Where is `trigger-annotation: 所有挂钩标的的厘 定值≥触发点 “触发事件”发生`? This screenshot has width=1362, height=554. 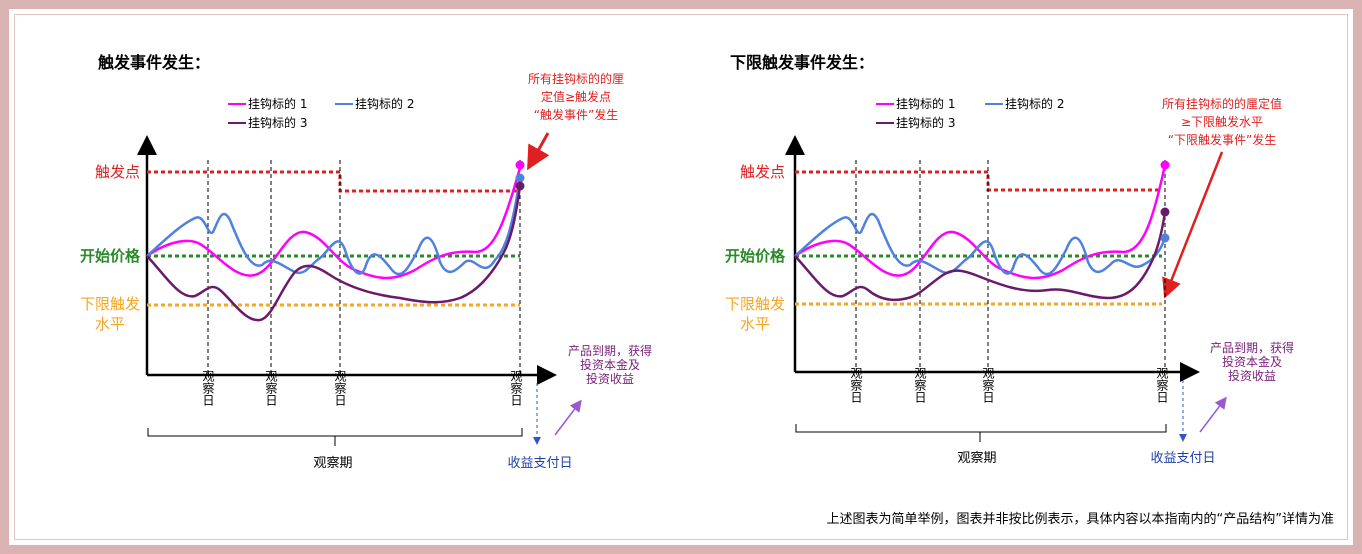
trigger-annotation: 所有挂钩标的的厘 定值≥触发点 “触发事件”发生 is located at coordinates (575, 121).